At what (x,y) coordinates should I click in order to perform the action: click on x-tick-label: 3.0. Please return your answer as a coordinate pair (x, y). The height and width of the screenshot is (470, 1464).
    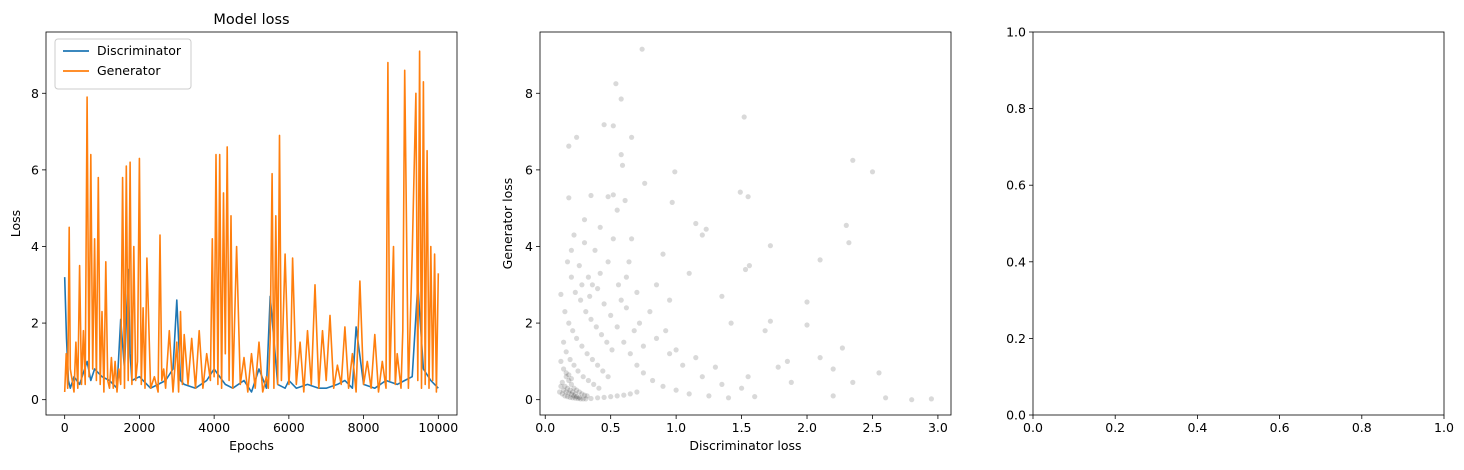
    Looking at the image, I should click on (938, 427).